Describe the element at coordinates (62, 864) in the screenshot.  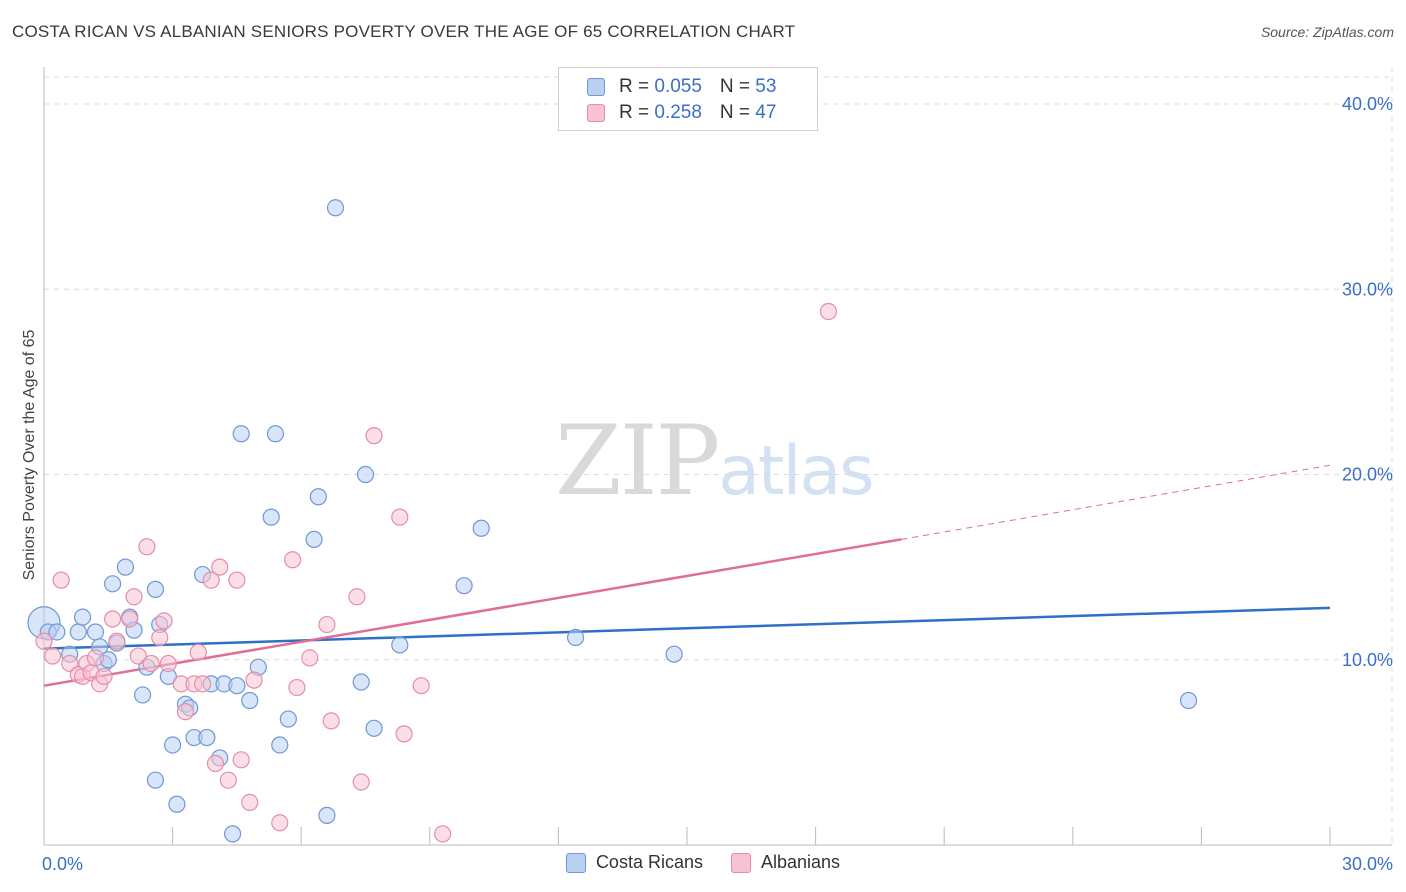
I see `x-tick-label: 0.0%` at that location.